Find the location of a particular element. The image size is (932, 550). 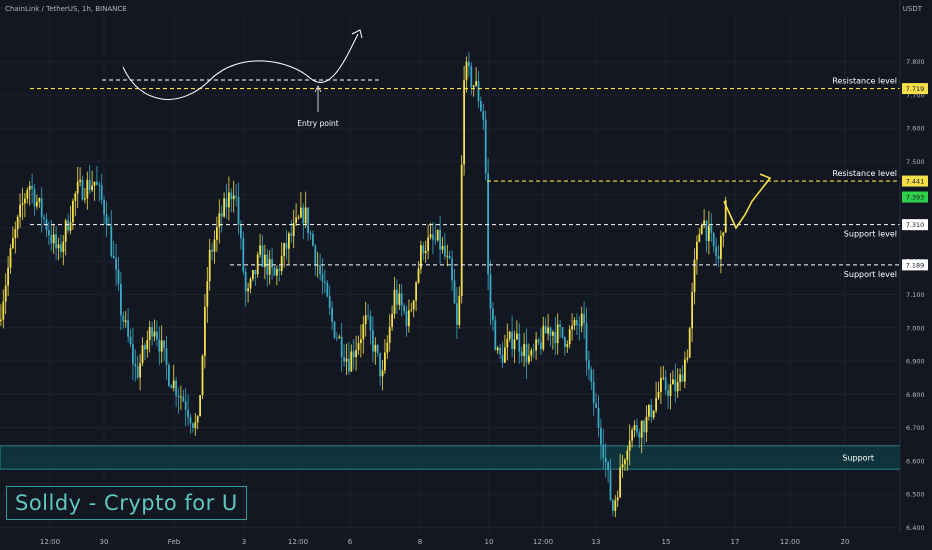

x-tick-label: 17 is located at coordinates (735, 542).